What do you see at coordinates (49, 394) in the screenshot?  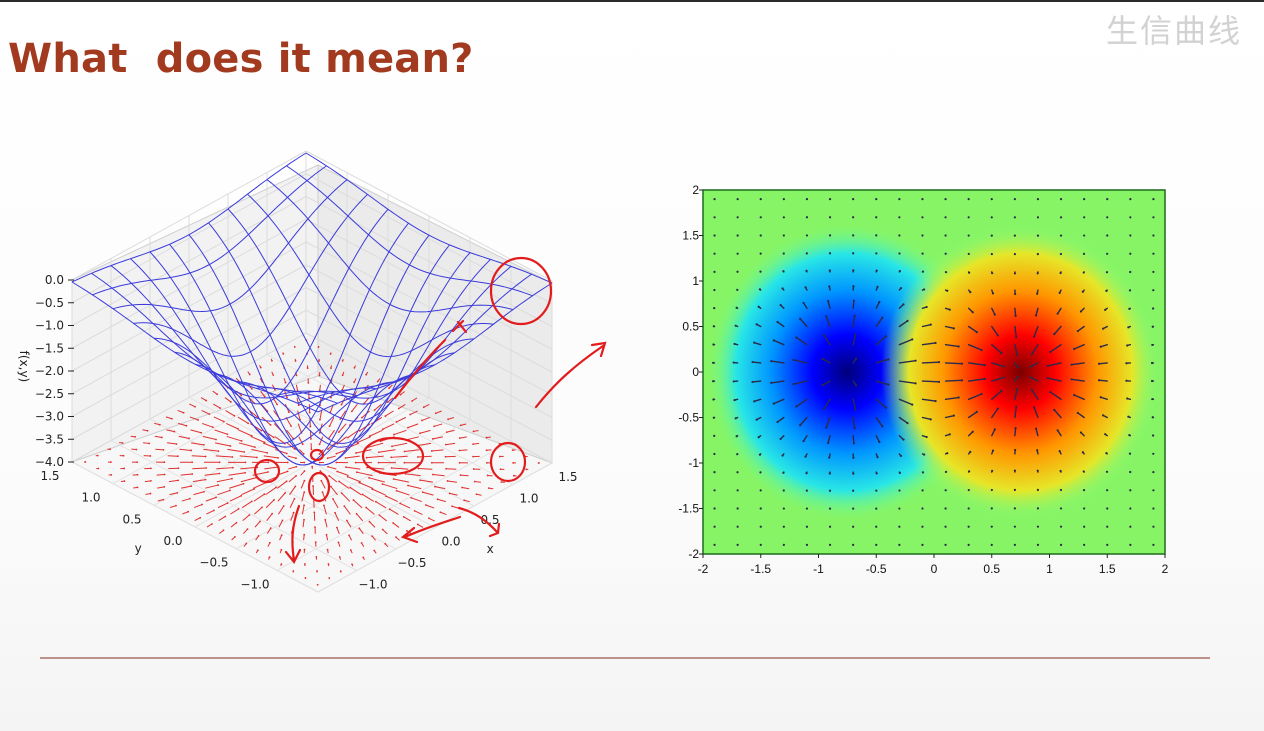 I see `z-tick-label: −2.5` at bounding box center [49, 394].